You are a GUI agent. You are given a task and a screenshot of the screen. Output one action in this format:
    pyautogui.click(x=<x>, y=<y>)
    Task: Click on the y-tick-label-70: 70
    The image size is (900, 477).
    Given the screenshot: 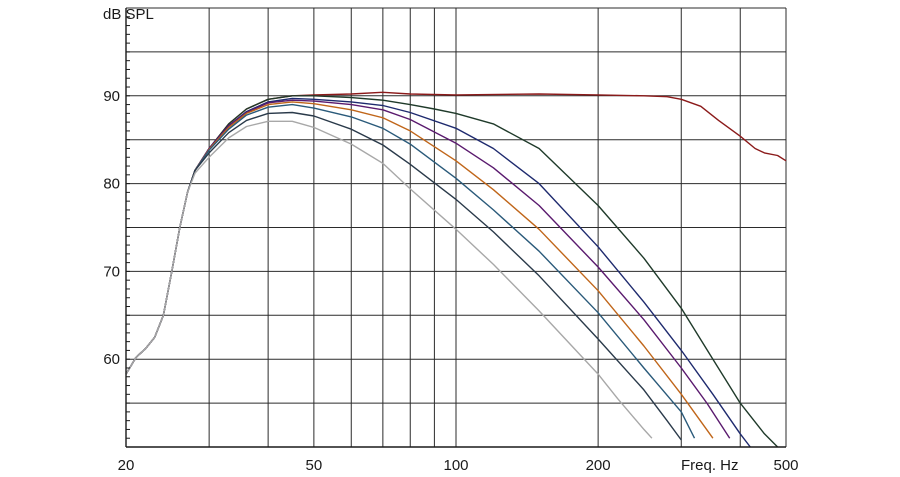 What is the action you would take?
    pyautogui.click(x=111, y=271)
    